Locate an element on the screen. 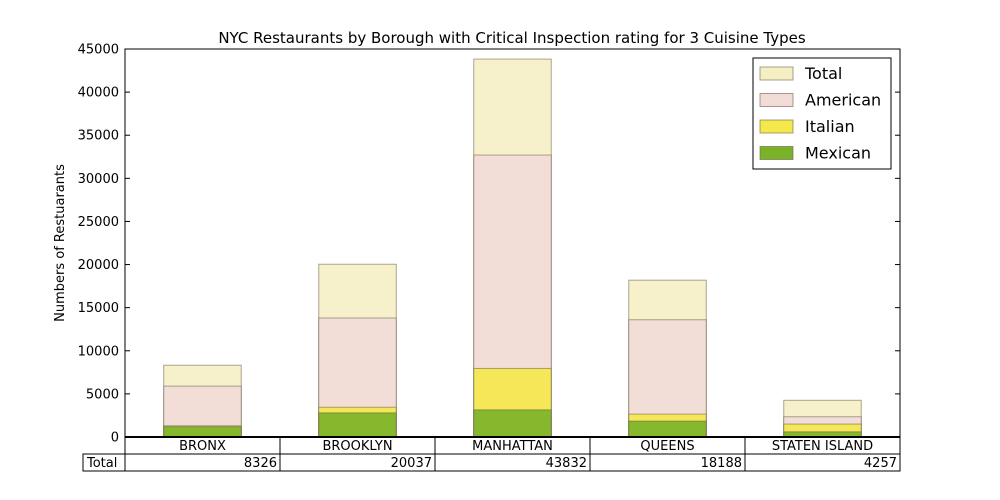  legend-swatch-total is located at coordinates (776, 73).